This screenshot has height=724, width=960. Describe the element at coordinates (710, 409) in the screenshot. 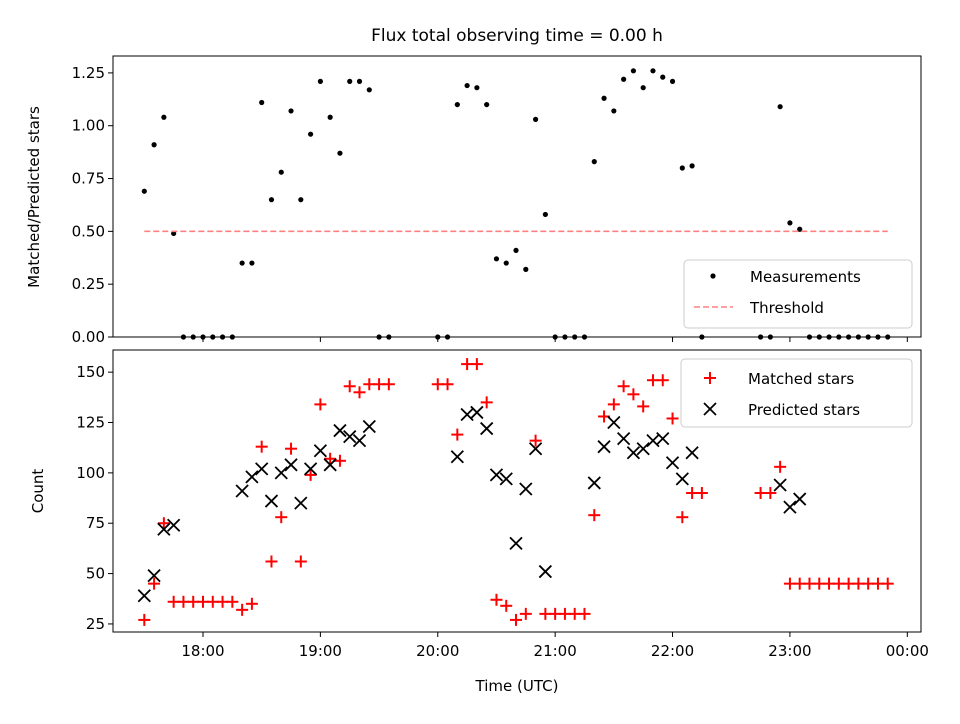

I see `legend-predicted-marker` at that location.